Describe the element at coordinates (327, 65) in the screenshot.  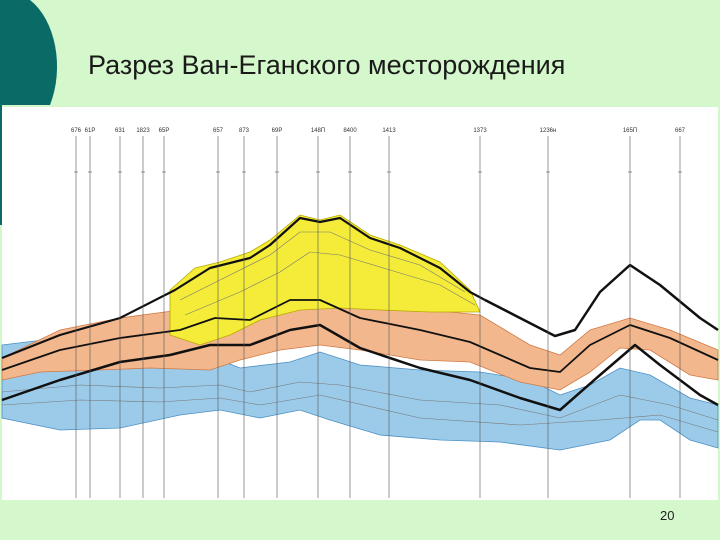
I see `slide-title: Разрез Ван-Еганского месторождения` at that location.